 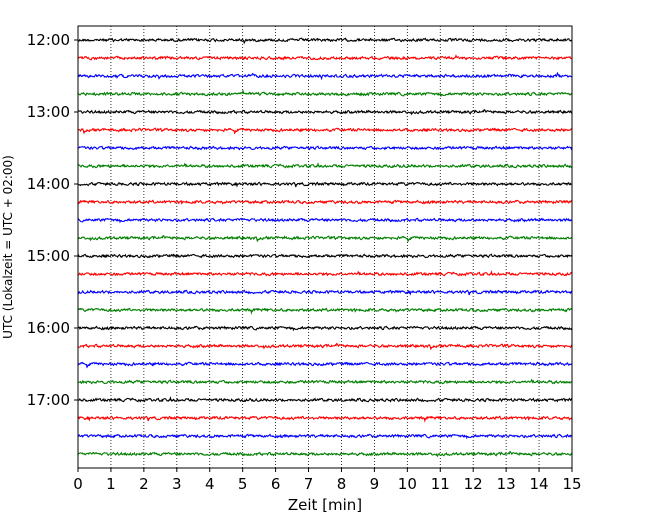 I want to click on x-tick-label: 15, so click(x=571, y=484).